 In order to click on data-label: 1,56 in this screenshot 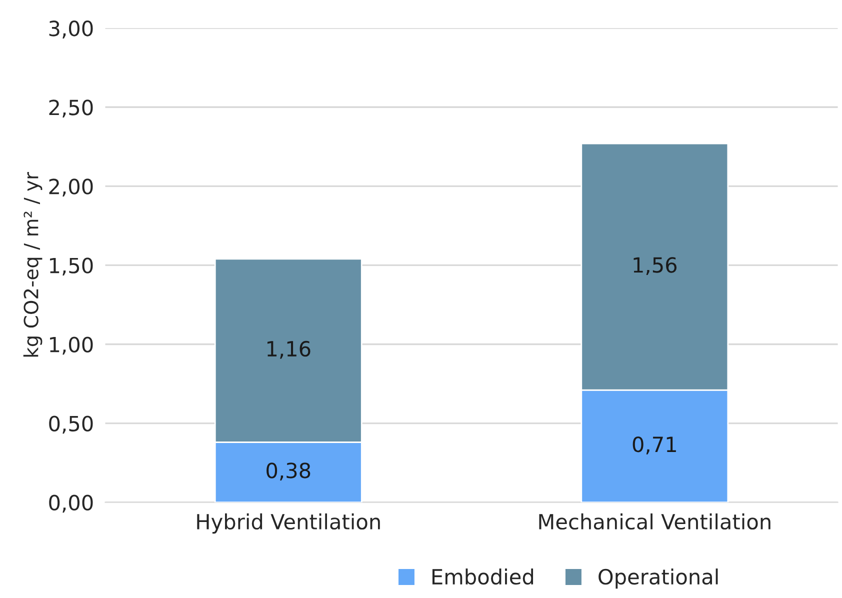, I will do `click(655, 266)`.